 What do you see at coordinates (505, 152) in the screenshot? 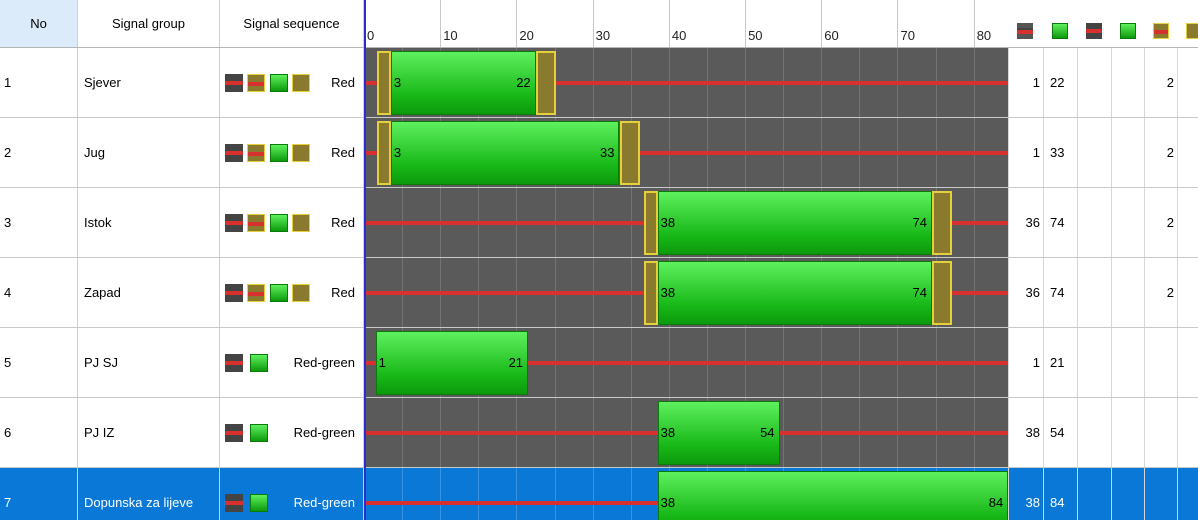
I see `green-phase-bar: 3 33` at bounding box center [505, 152].